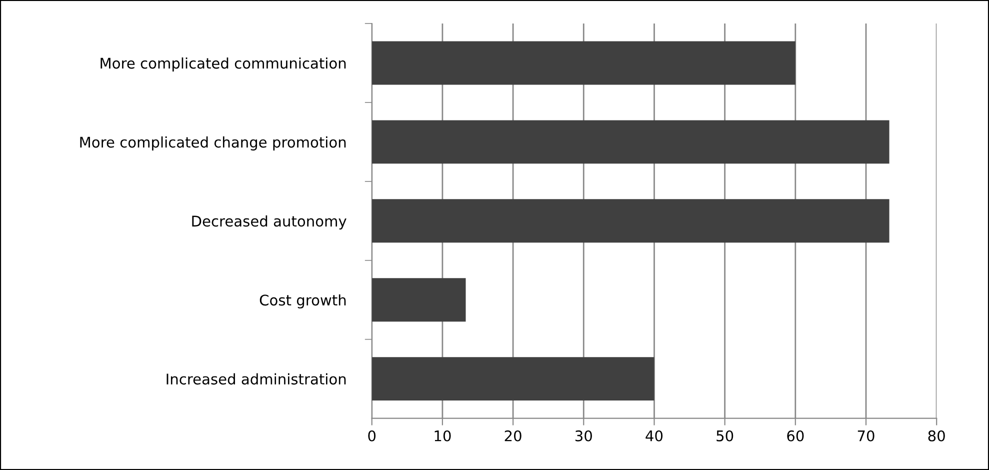  Describe the element at coordinates (583, 436) in the screenshot. I see `x-tick-label: 30` at that location.